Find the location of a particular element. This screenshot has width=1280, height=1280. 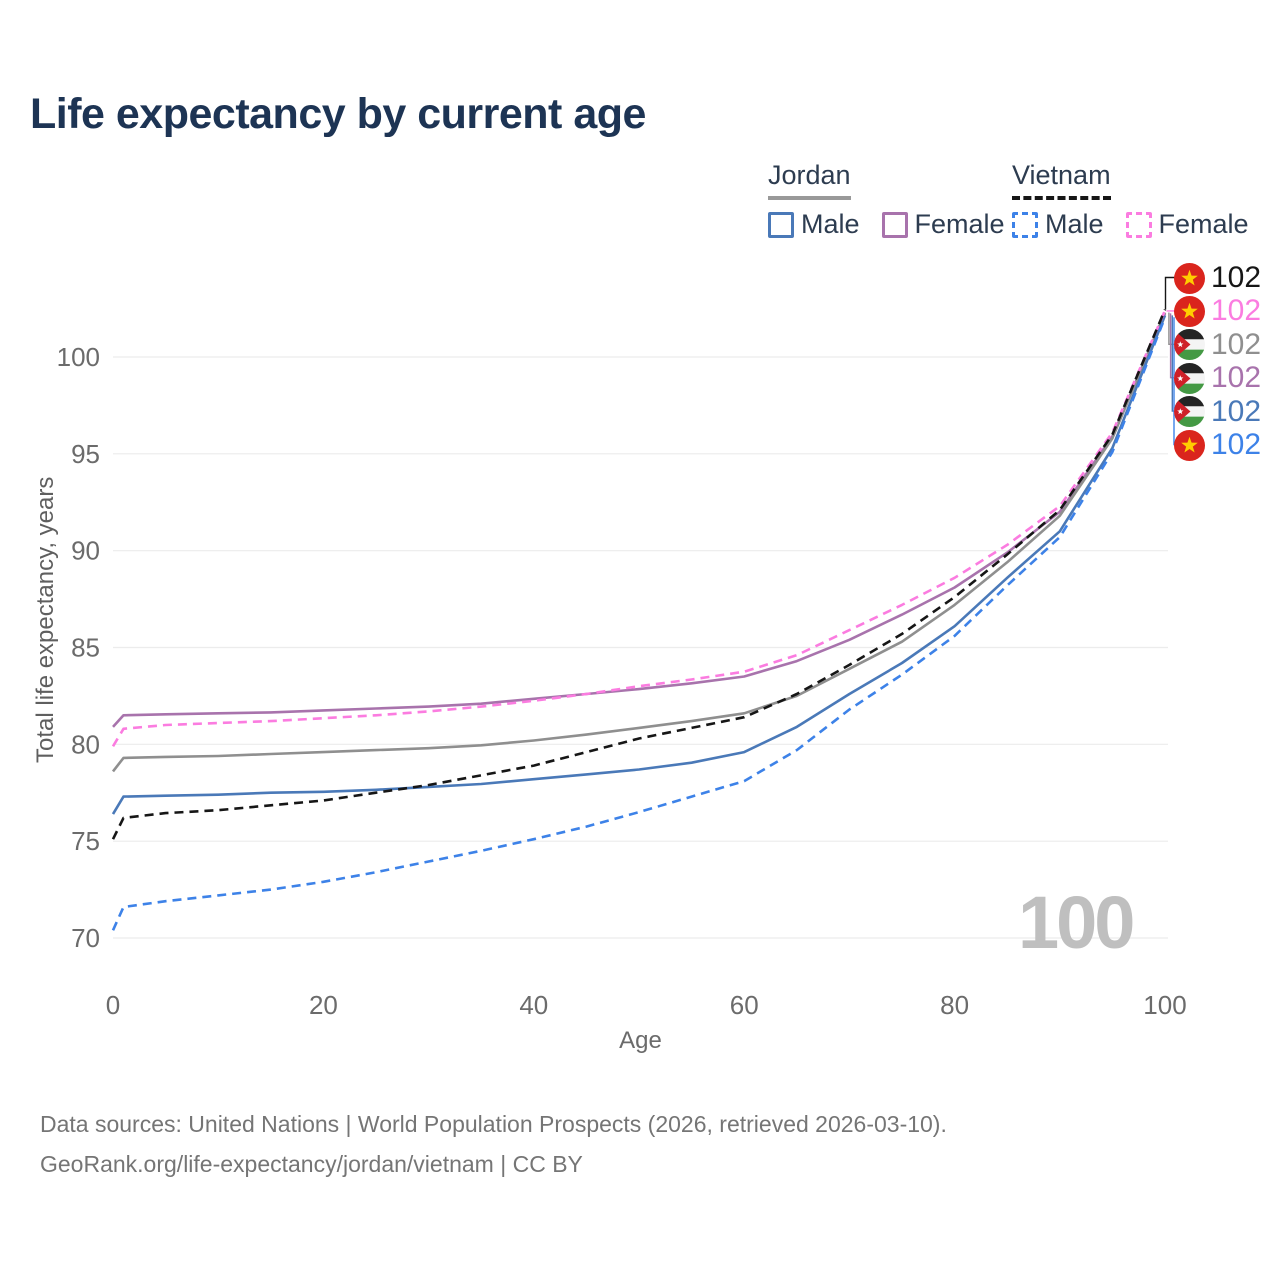

series-end-label-vietnam-total: 102 is located at coordinates (1217, 278).